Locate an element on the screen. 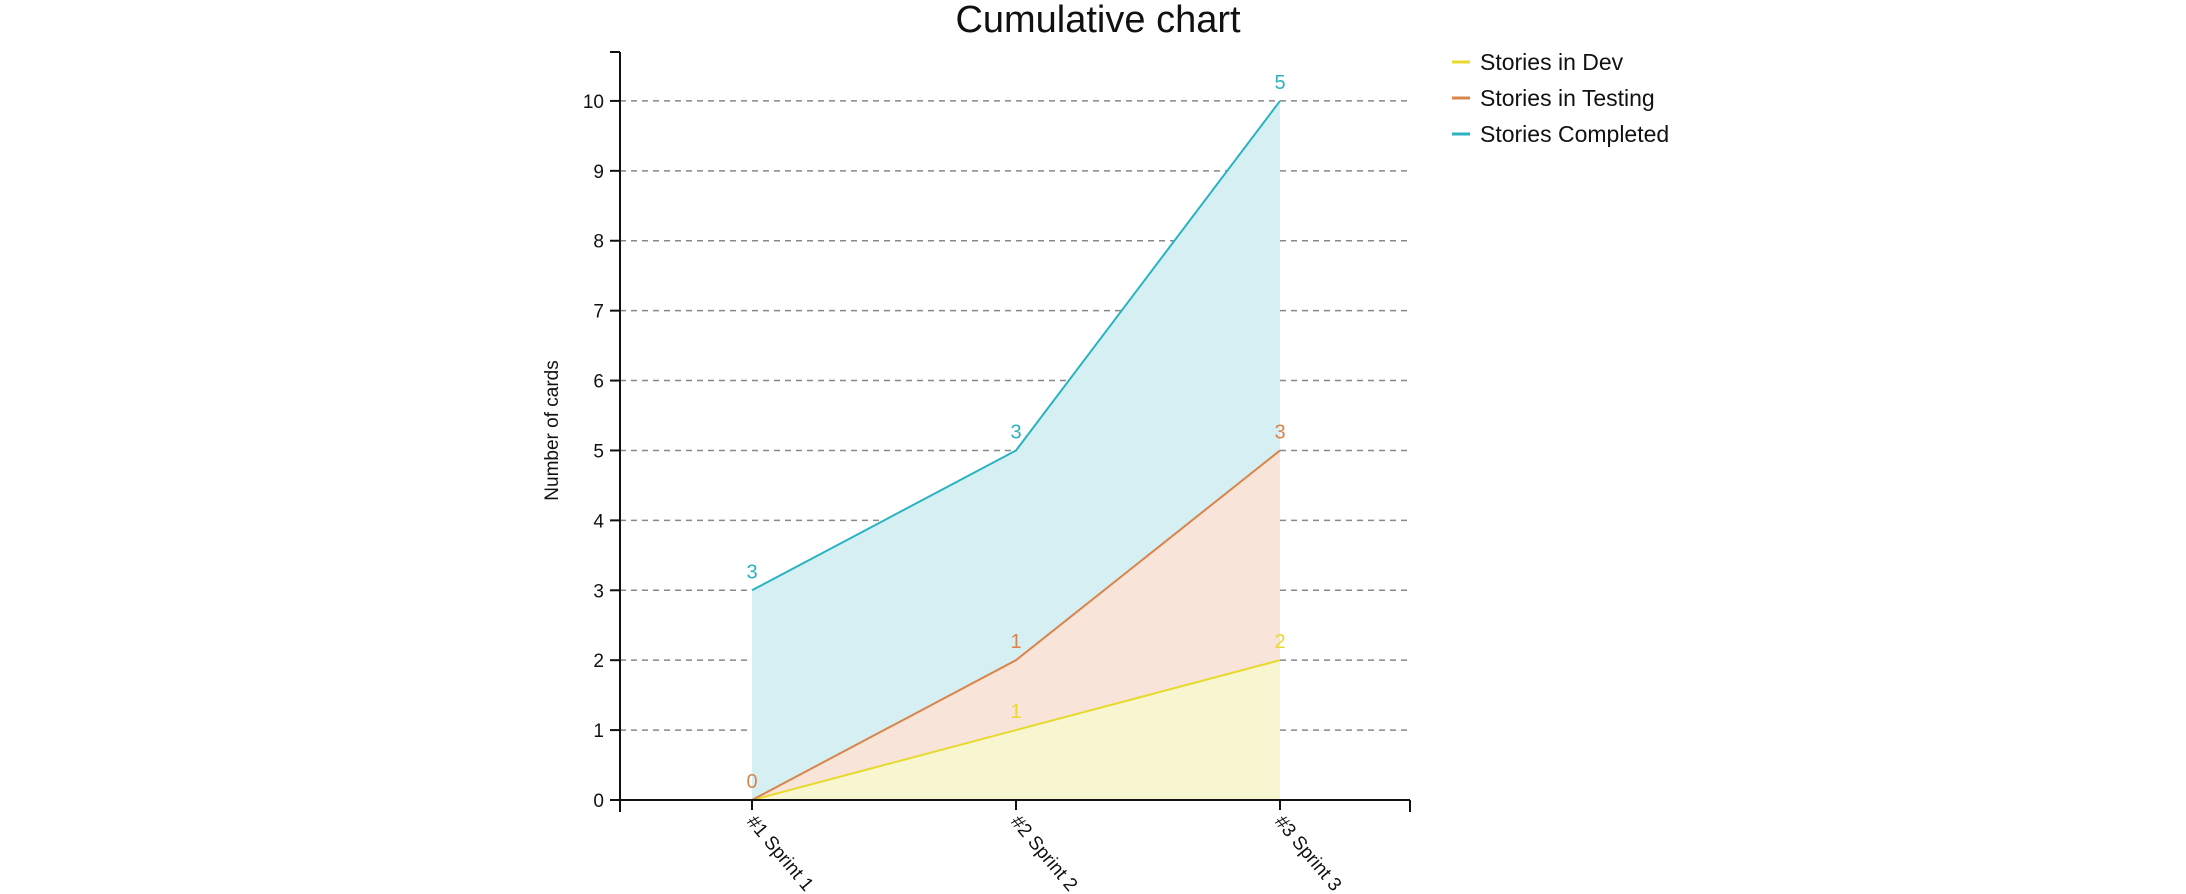  line-stories-completed is located at coordinates (1016, 346).